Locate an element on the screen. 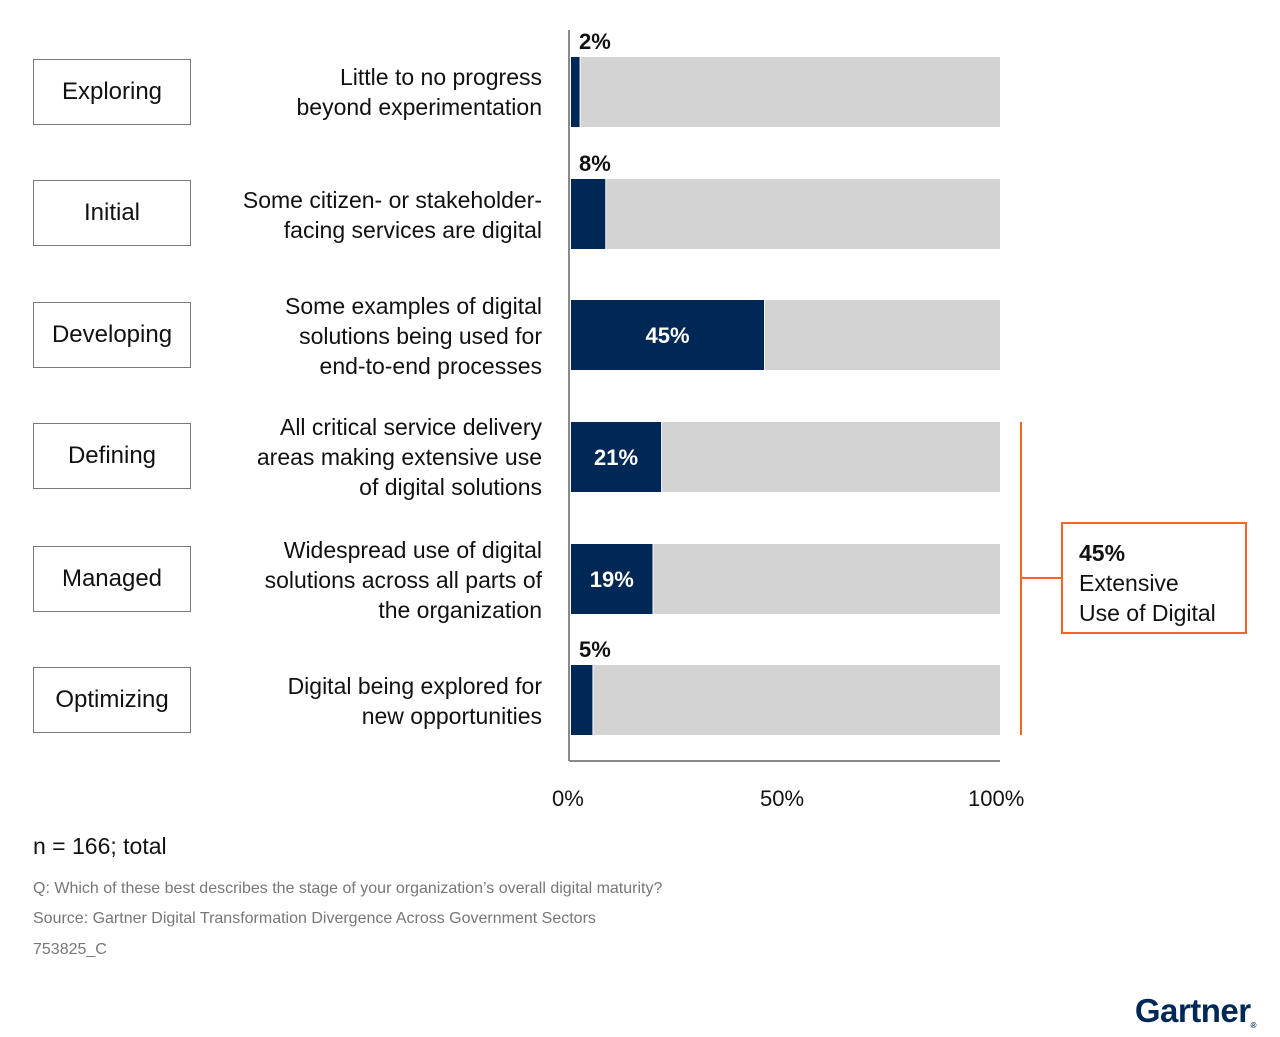 This screenshot has height=1037, width=1280. description-line: Some citizen- or stakeholder- is located at coordinates (392, 200).